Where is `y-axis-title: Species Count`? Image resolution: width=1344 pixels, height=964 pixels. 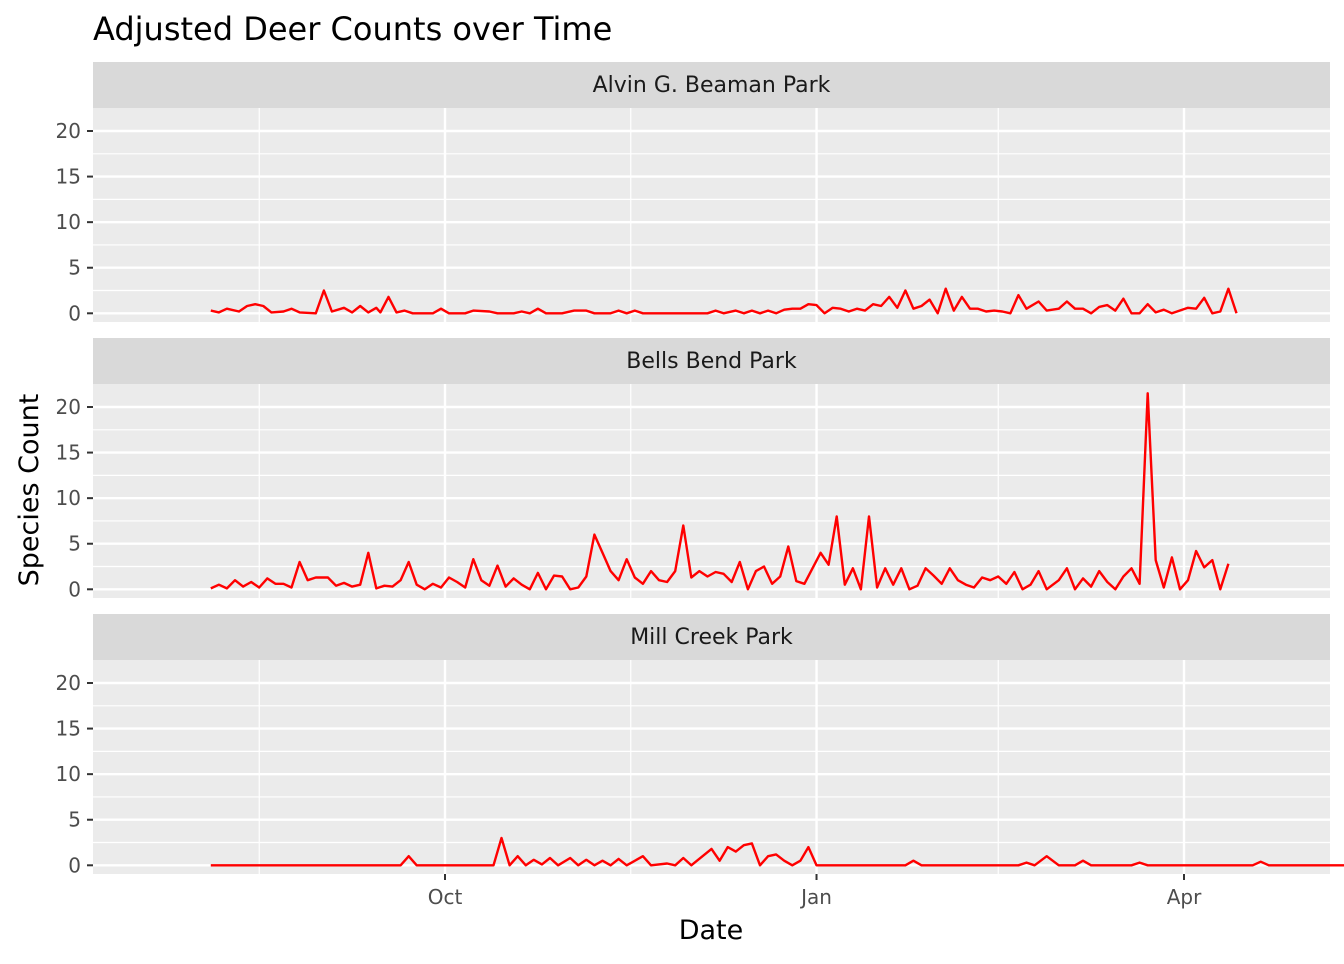 y-axis-title: Species Count is located at coordinates (29, 490).